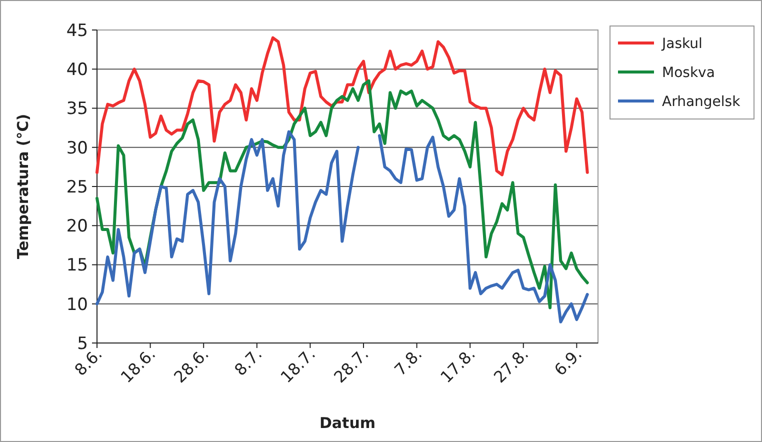 Image resolution: width=762 pixels, height=442 pixels. Describe the element at coordinates (77, 187) in the screenshot. I see `y-tick-label: 25` at that location.